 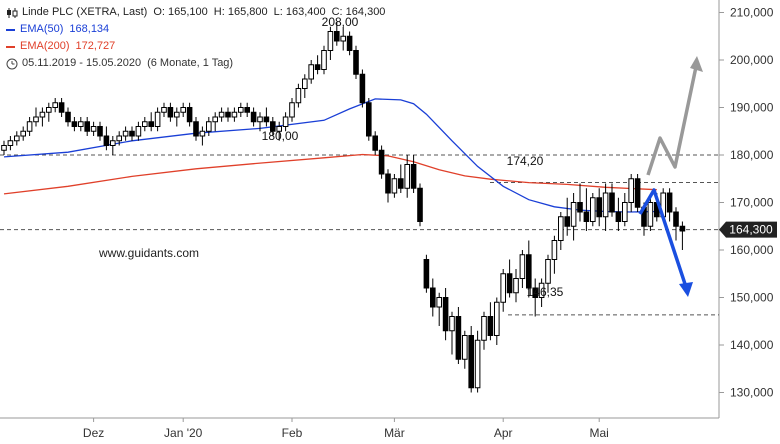 What do you see at coordinates (180, 12) in the screenshot?
I see `open-value: O: 165,100` at bounding box center [180, 12].